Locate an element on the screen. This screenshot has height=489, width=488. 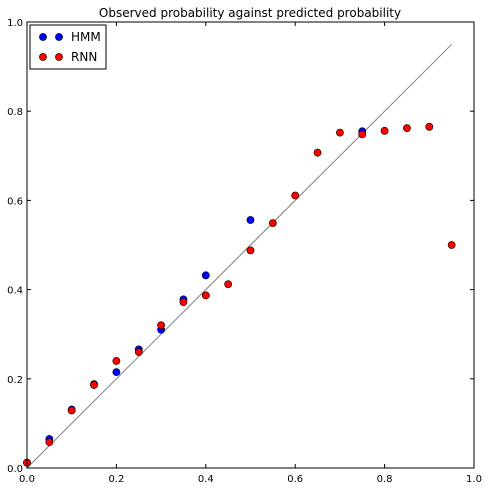
legend: HMM RNN is located at coordinates (68, 47).